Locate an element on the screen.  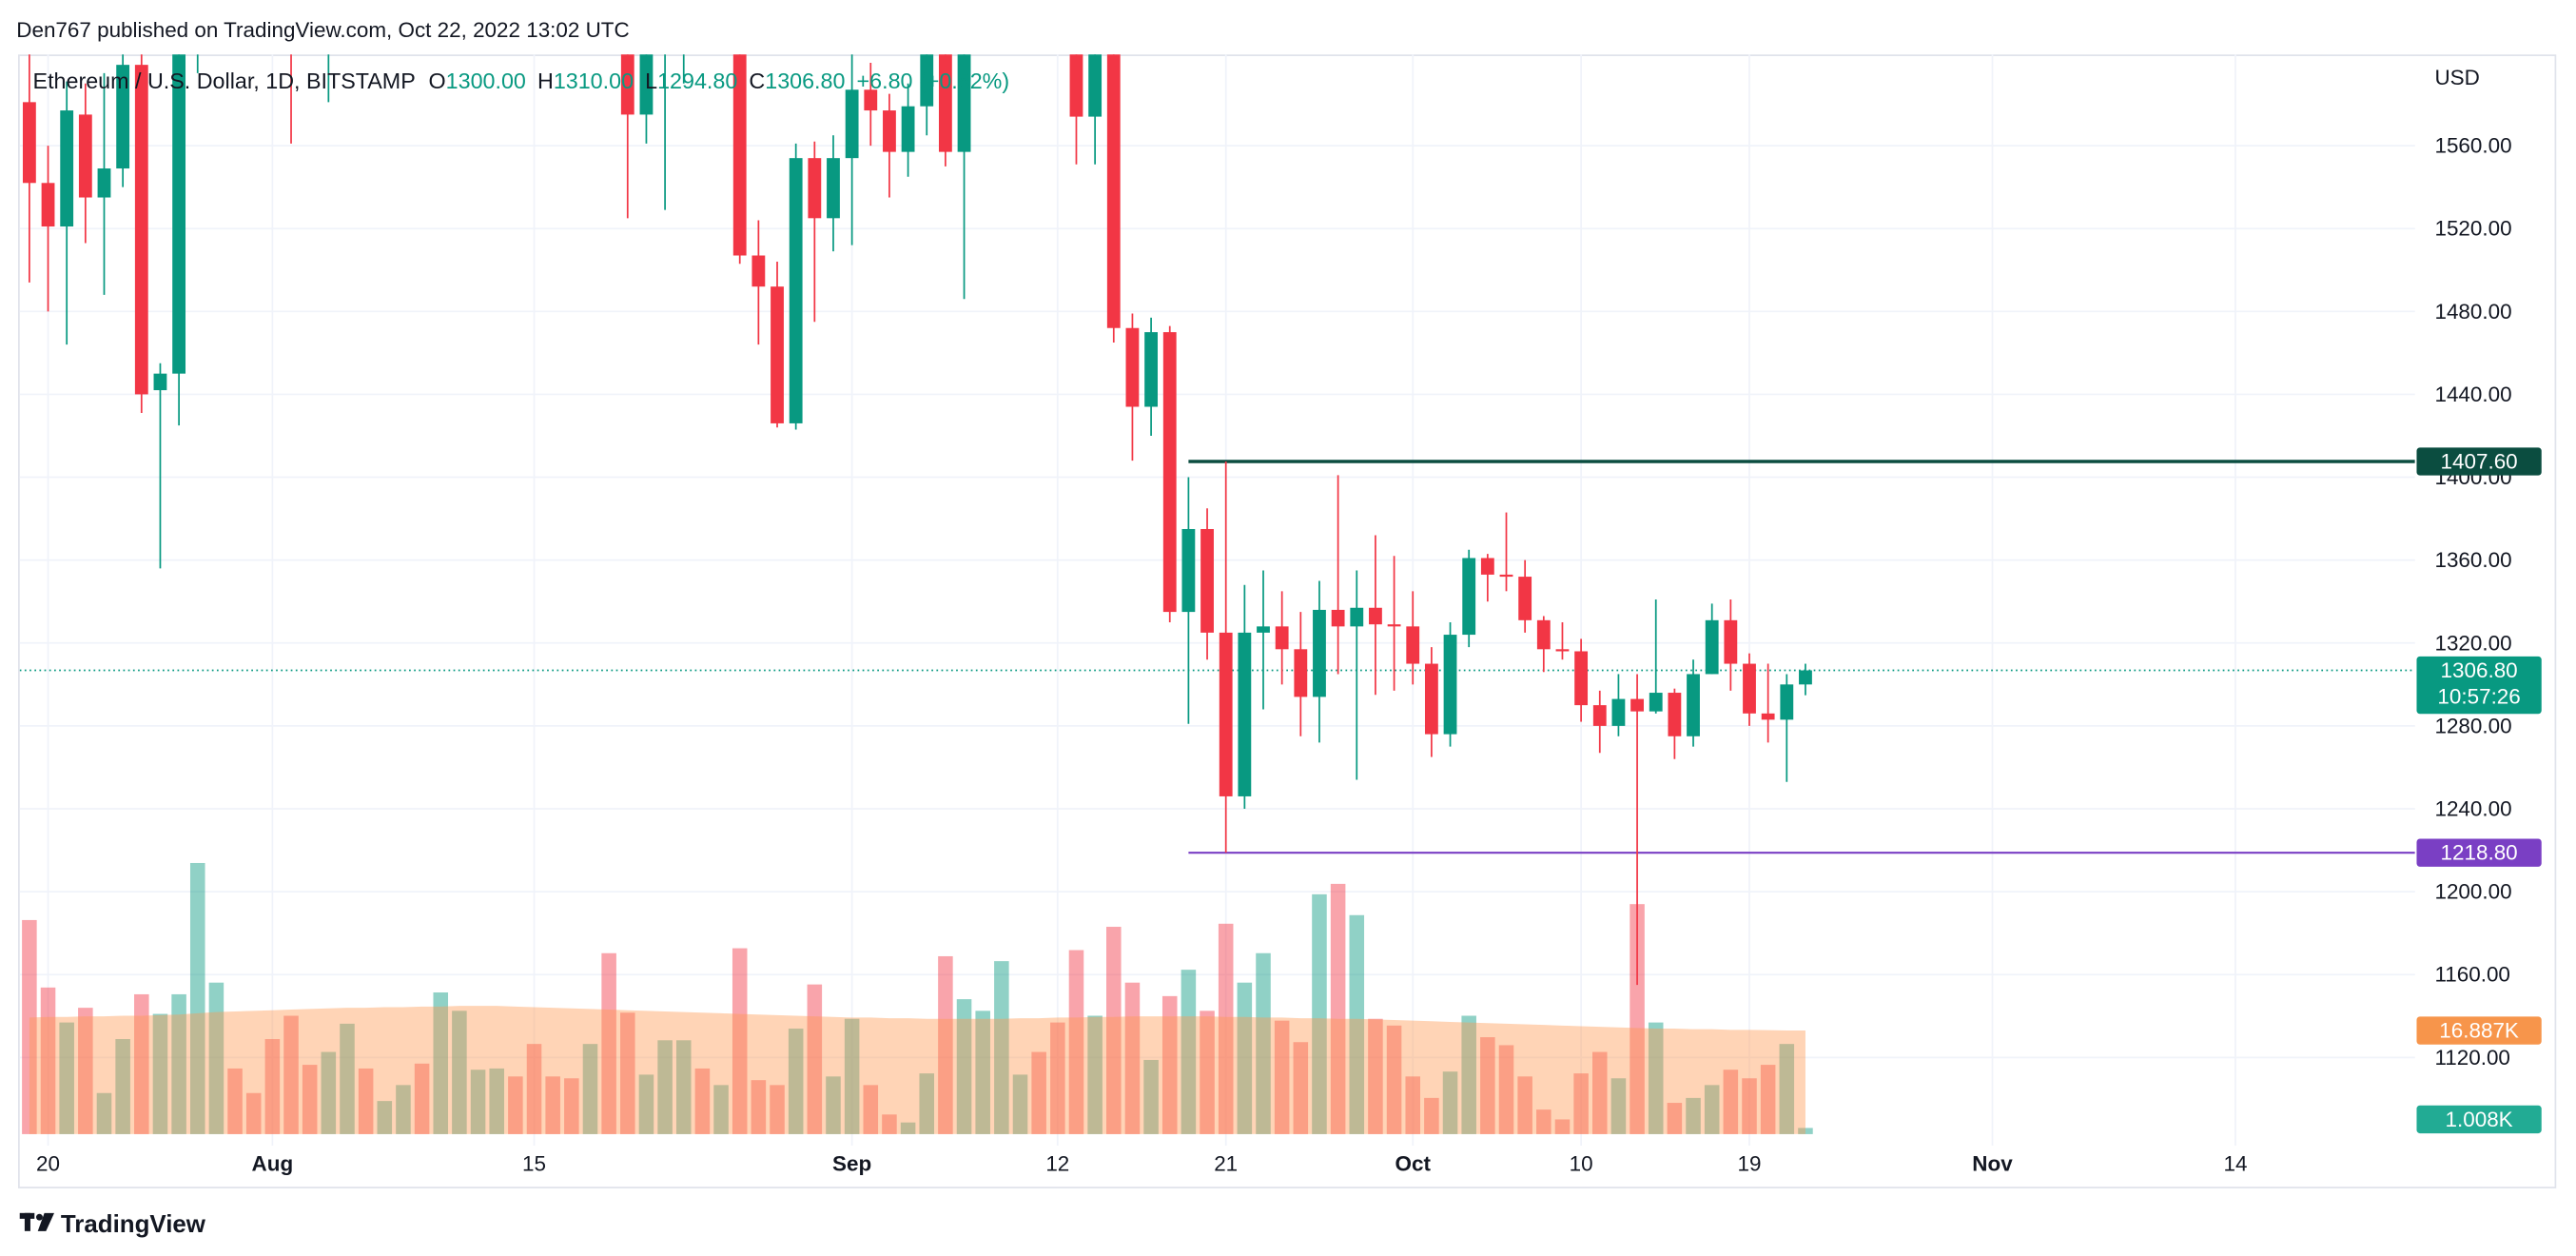
brand-logo is located at coordinates (36, 1221).